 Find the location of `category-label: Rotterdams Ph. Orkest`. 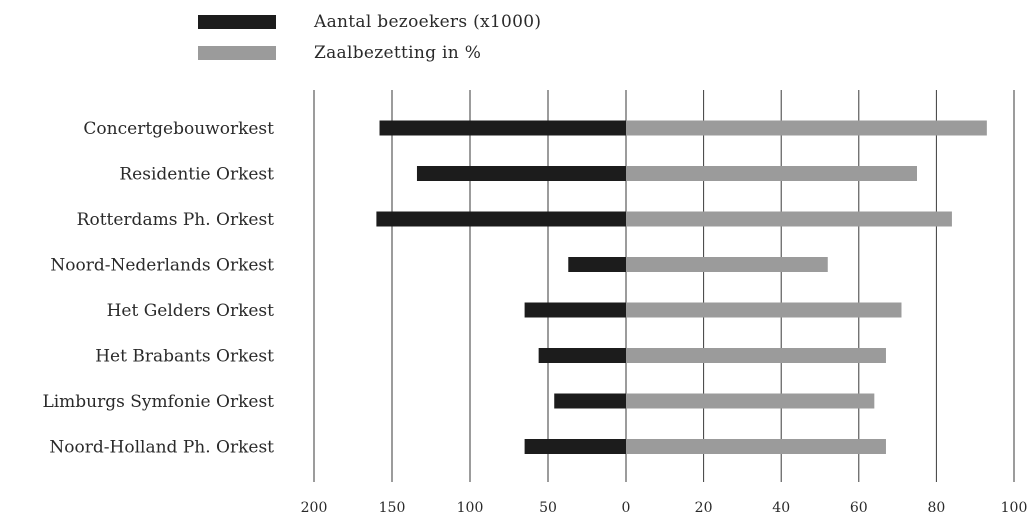

category-label: Rotterdams Ph. Orkest is located at coordinates (175, 220).